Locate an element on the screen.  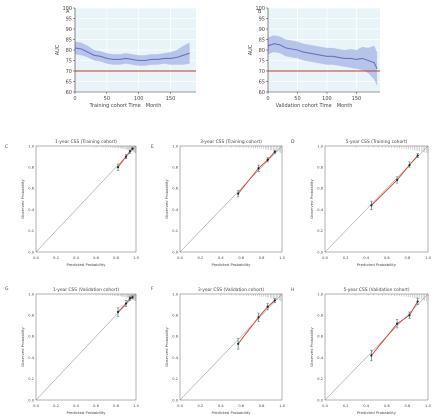
y-tick-label: 70 is located at coordinates (69, 72).